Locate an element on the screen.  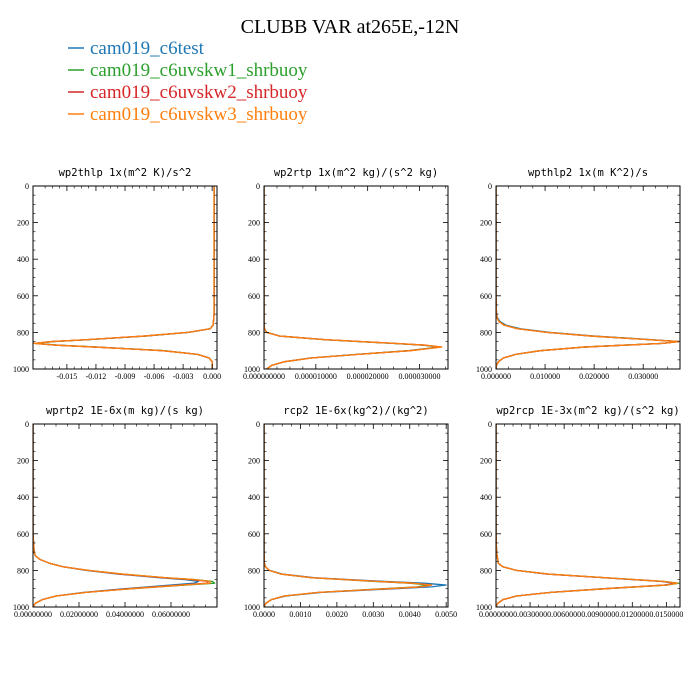
x-tick-label: 0.030000 is located at coordinates (643, 376).